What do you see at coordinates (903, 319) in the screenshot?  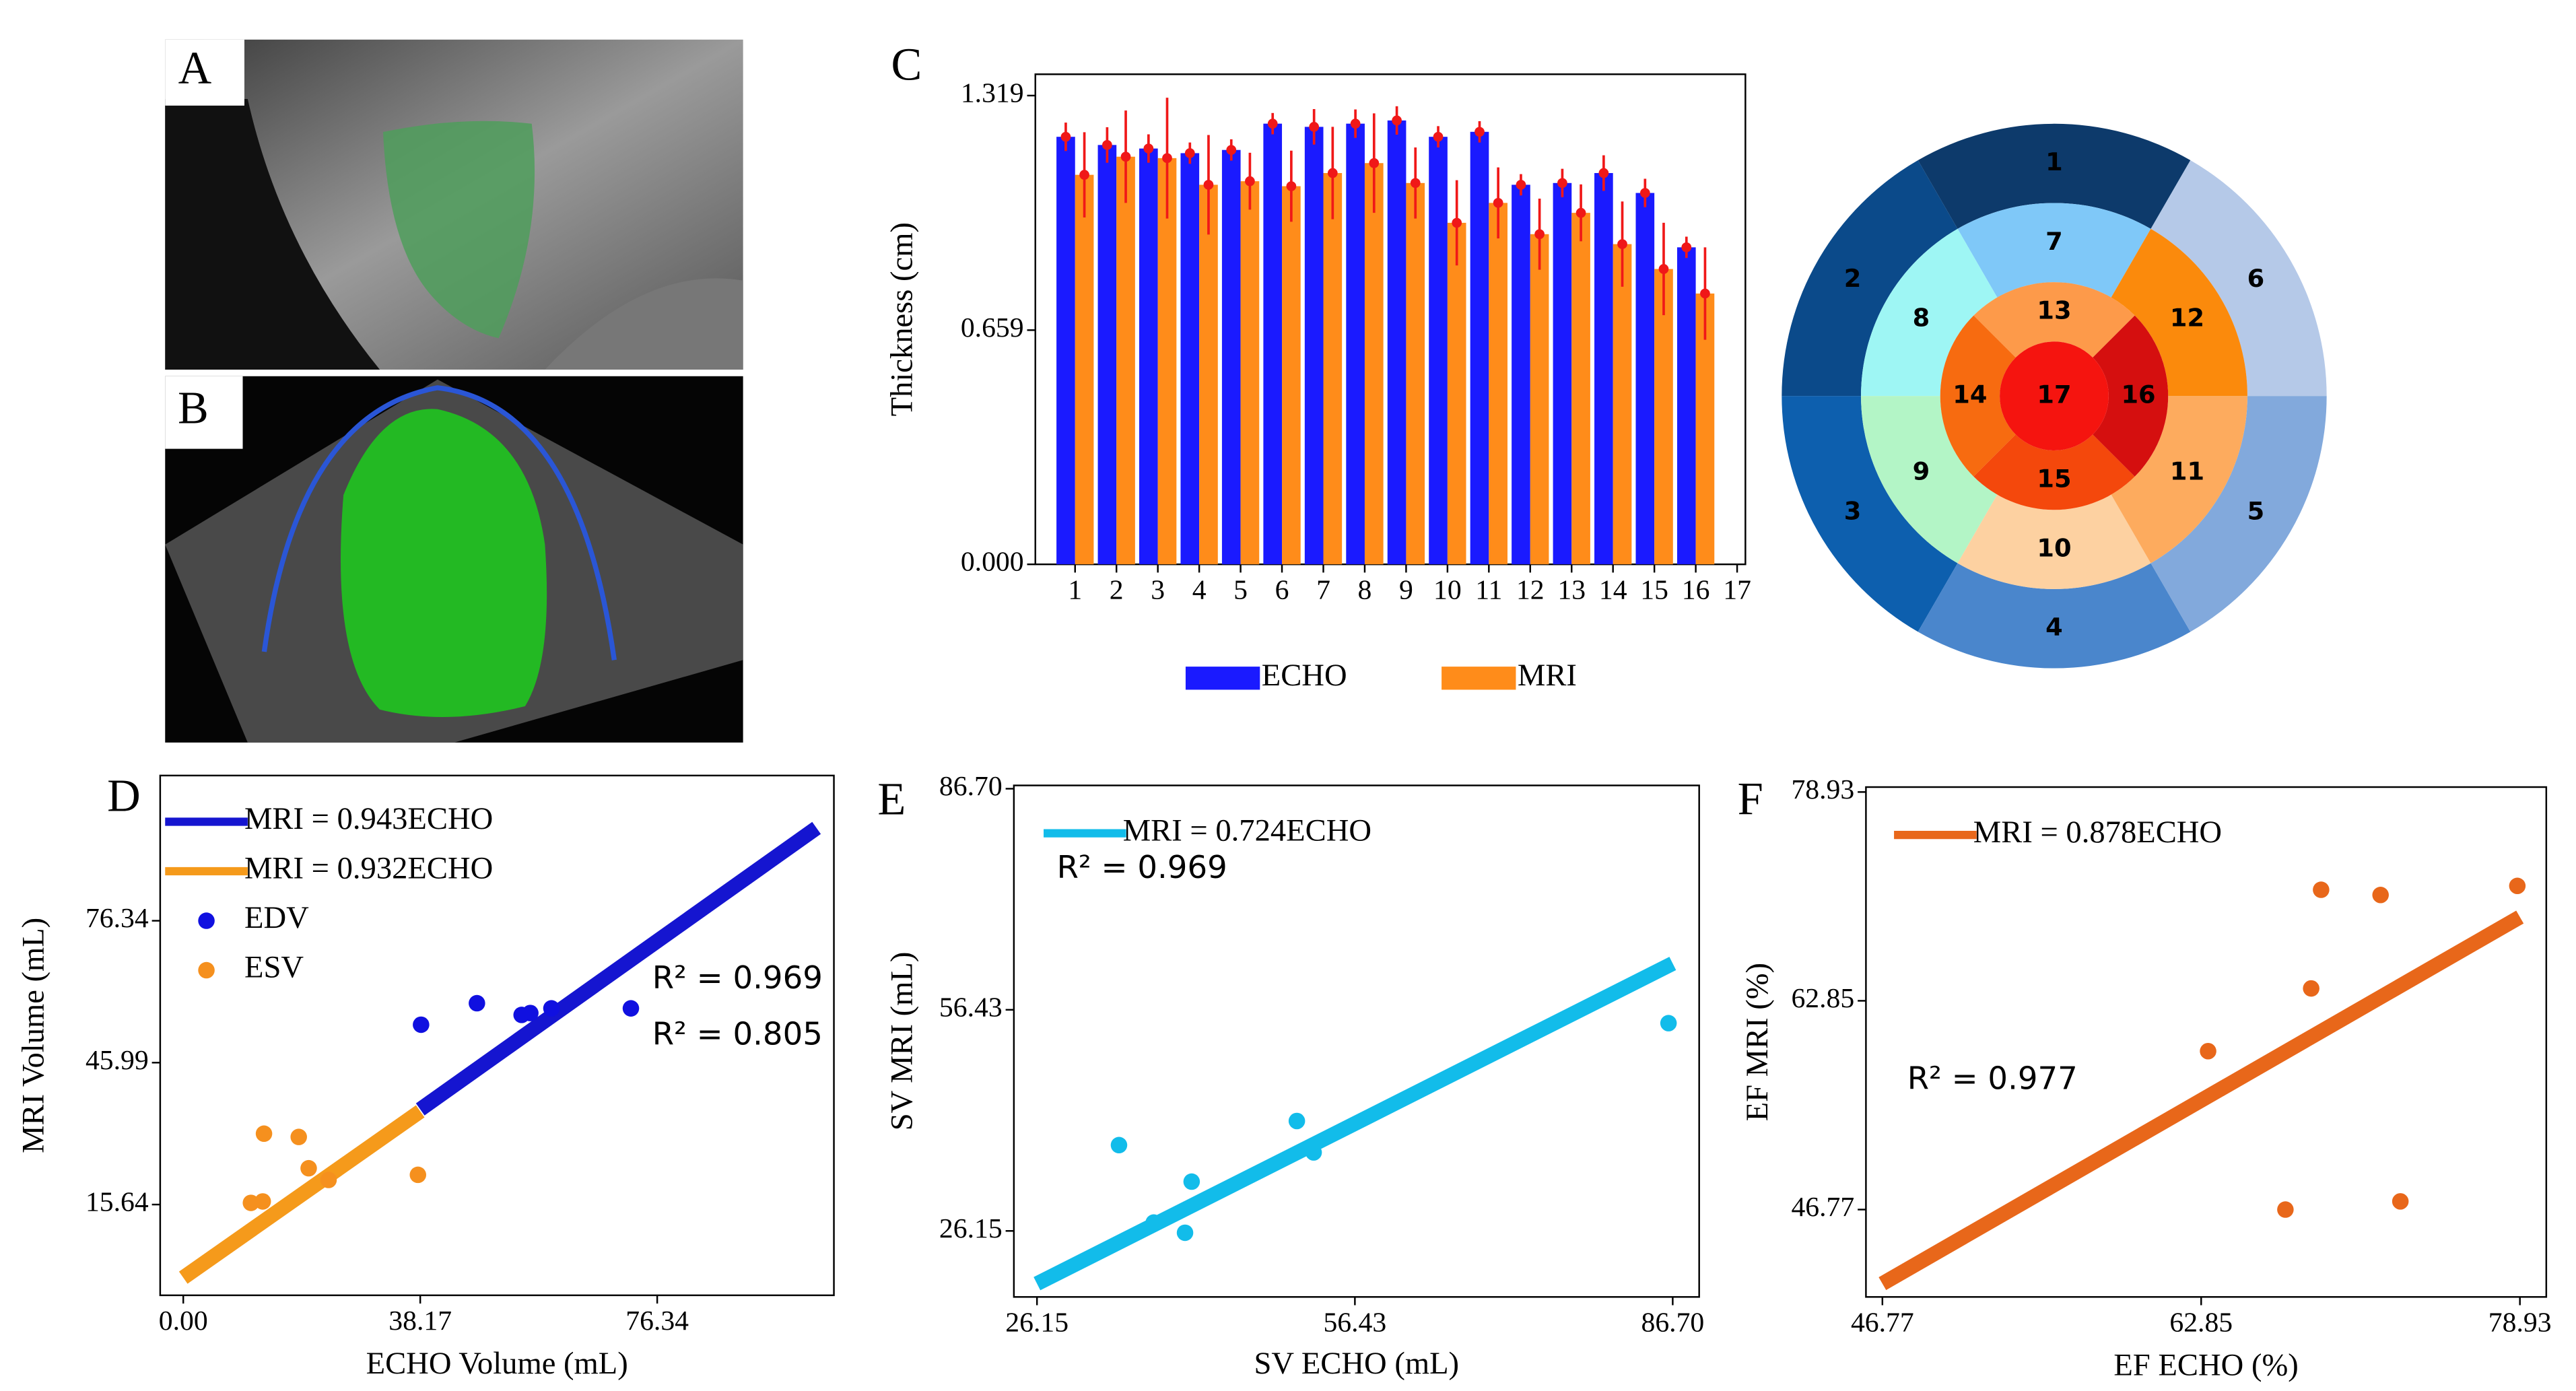 I see `y-axis-label: Thickness (cm)` at bounding box center [903, 319].